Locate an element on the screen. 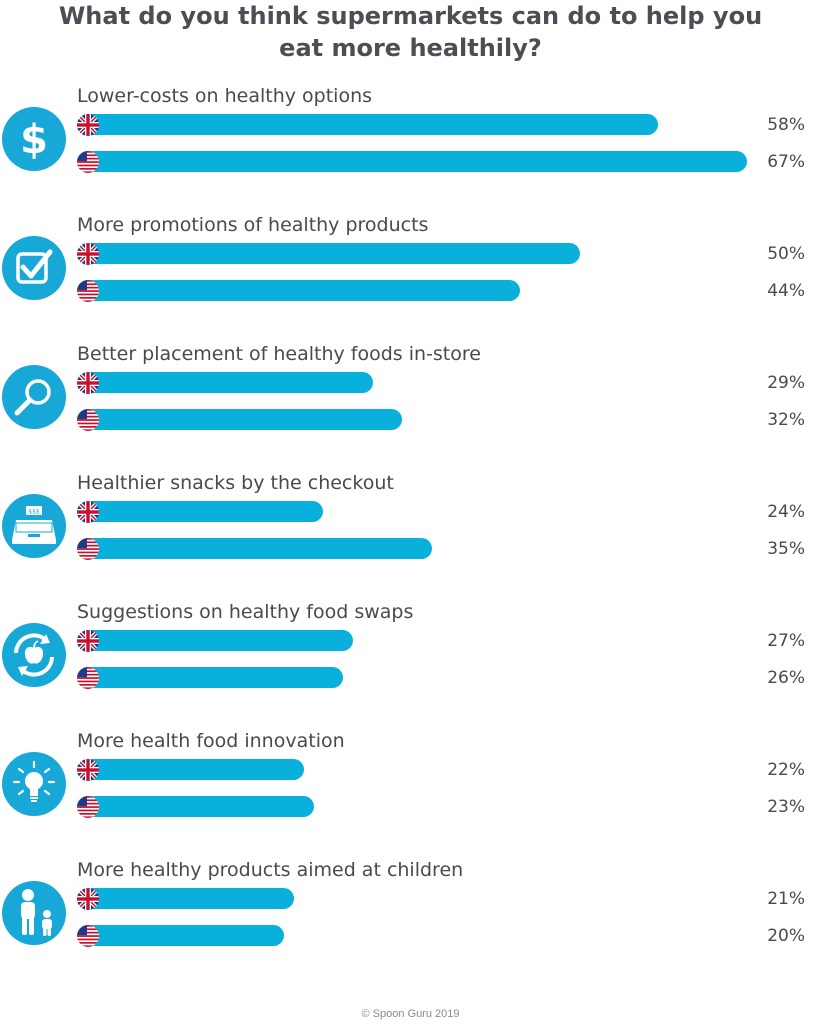 This screenshot has height=1024, width=821. parent-child-icon is located at coordinates (34, 913).